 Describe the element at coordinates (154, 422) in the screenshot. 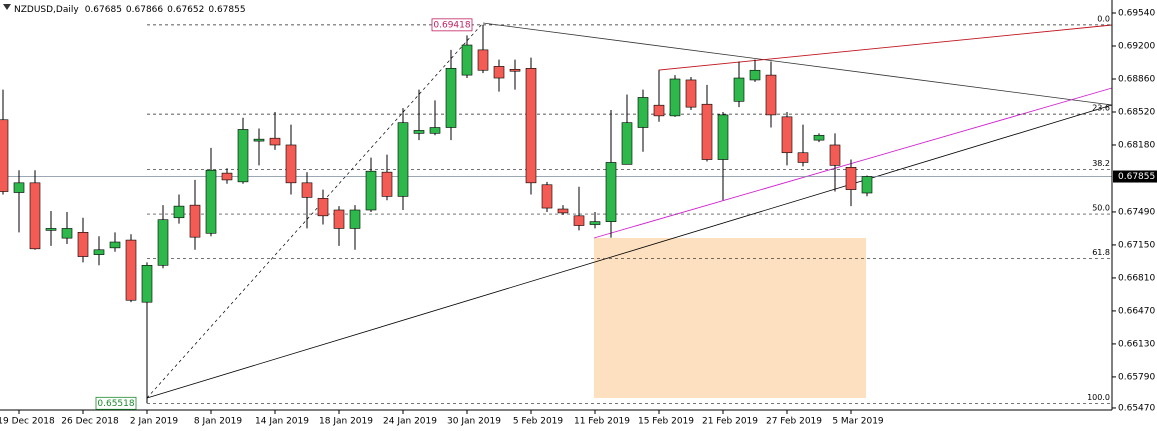

I see `x-tick-label: 2 Jan 2019` at that location.